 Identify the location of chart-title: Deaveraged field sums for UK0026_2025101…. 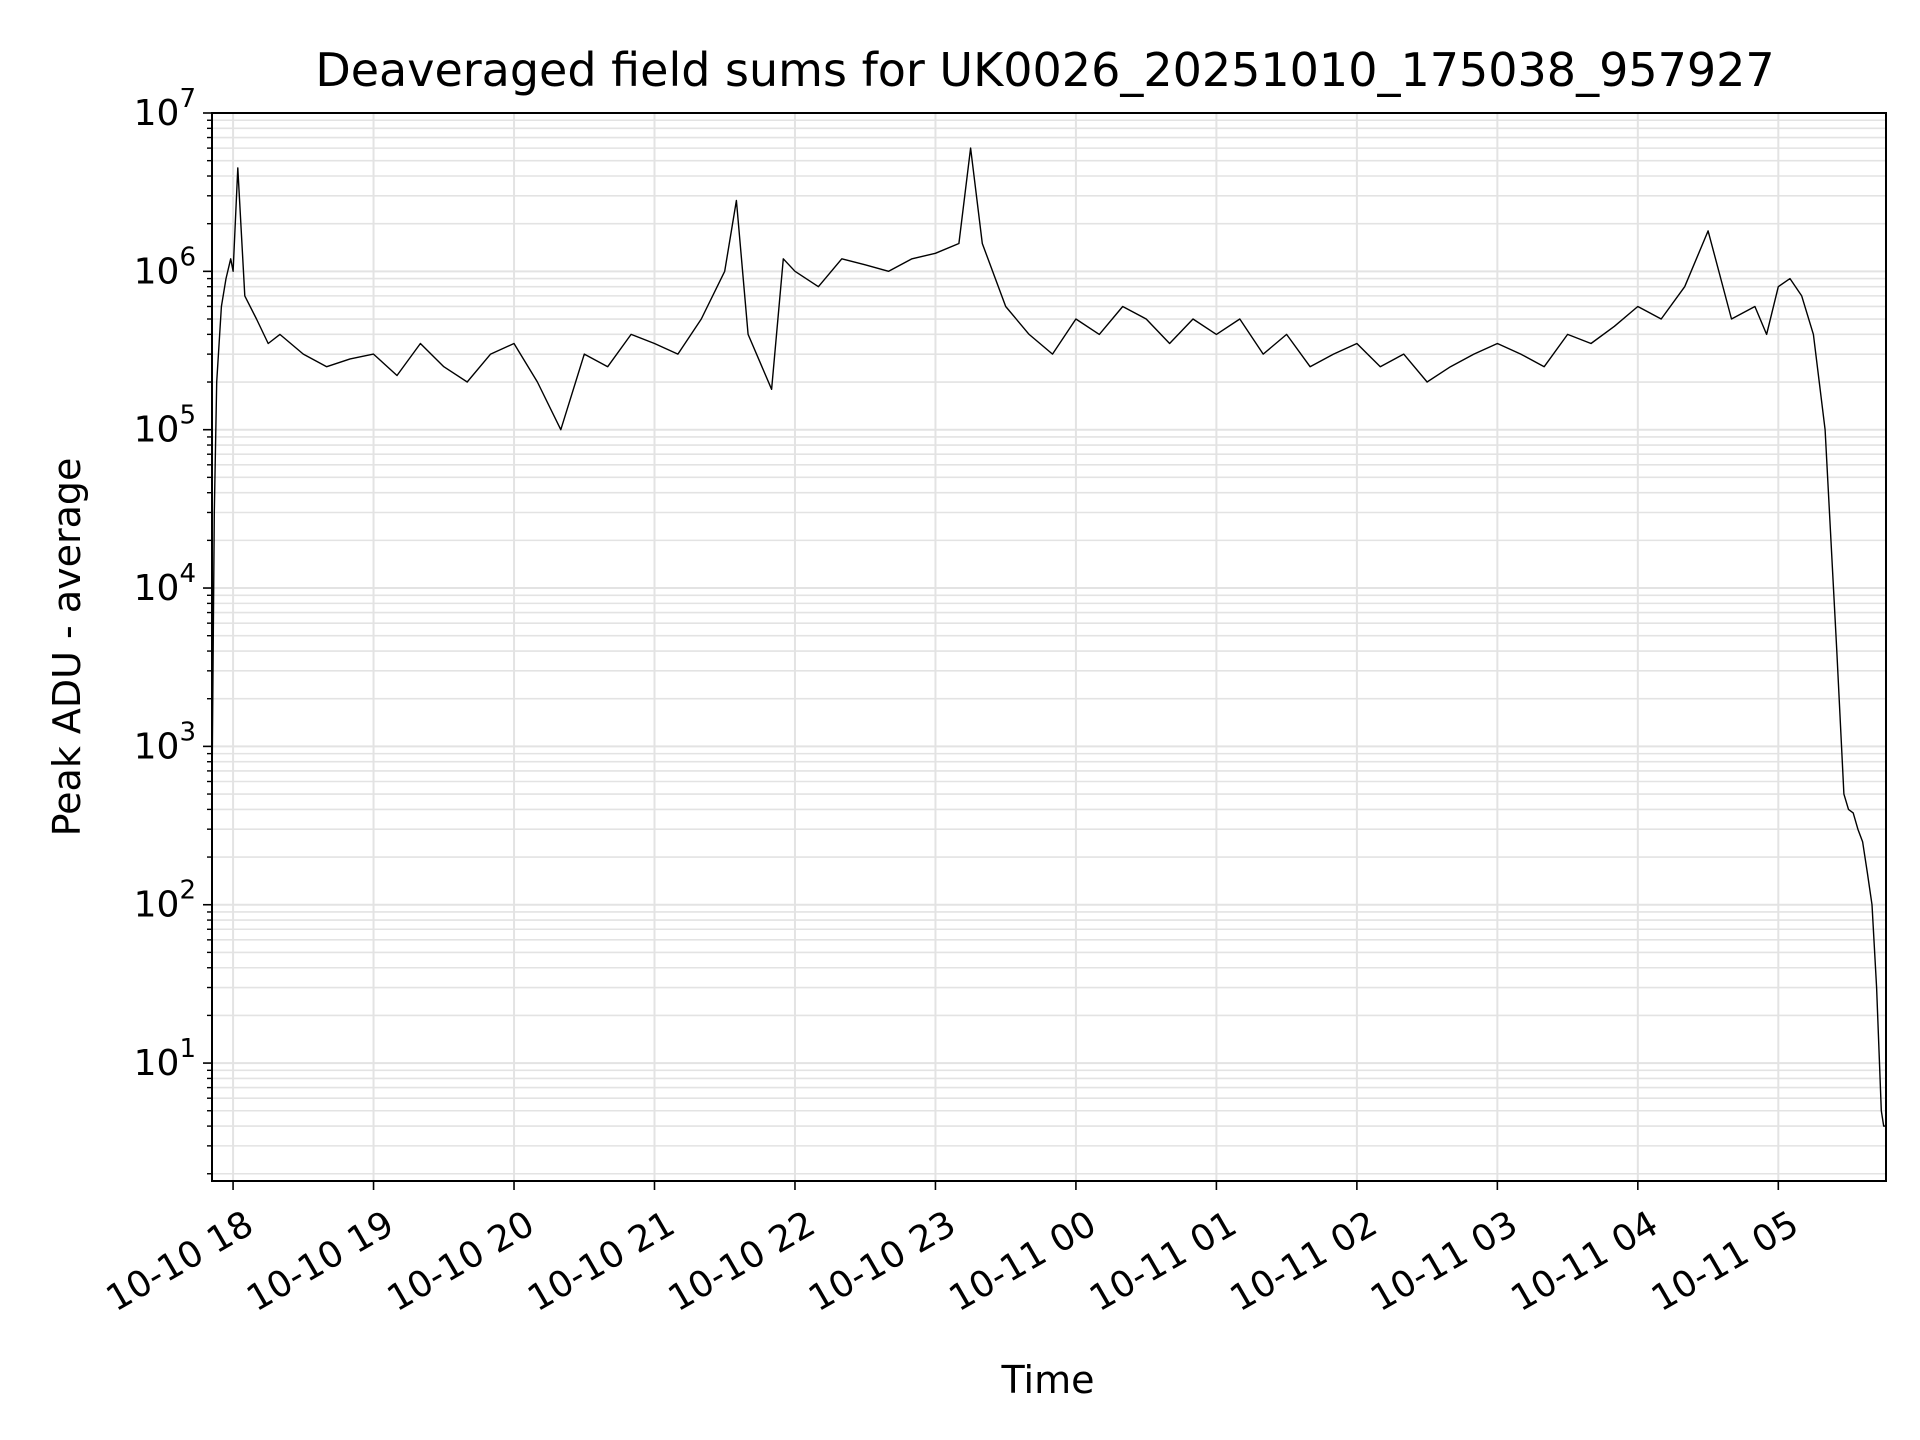
(1044, 70).